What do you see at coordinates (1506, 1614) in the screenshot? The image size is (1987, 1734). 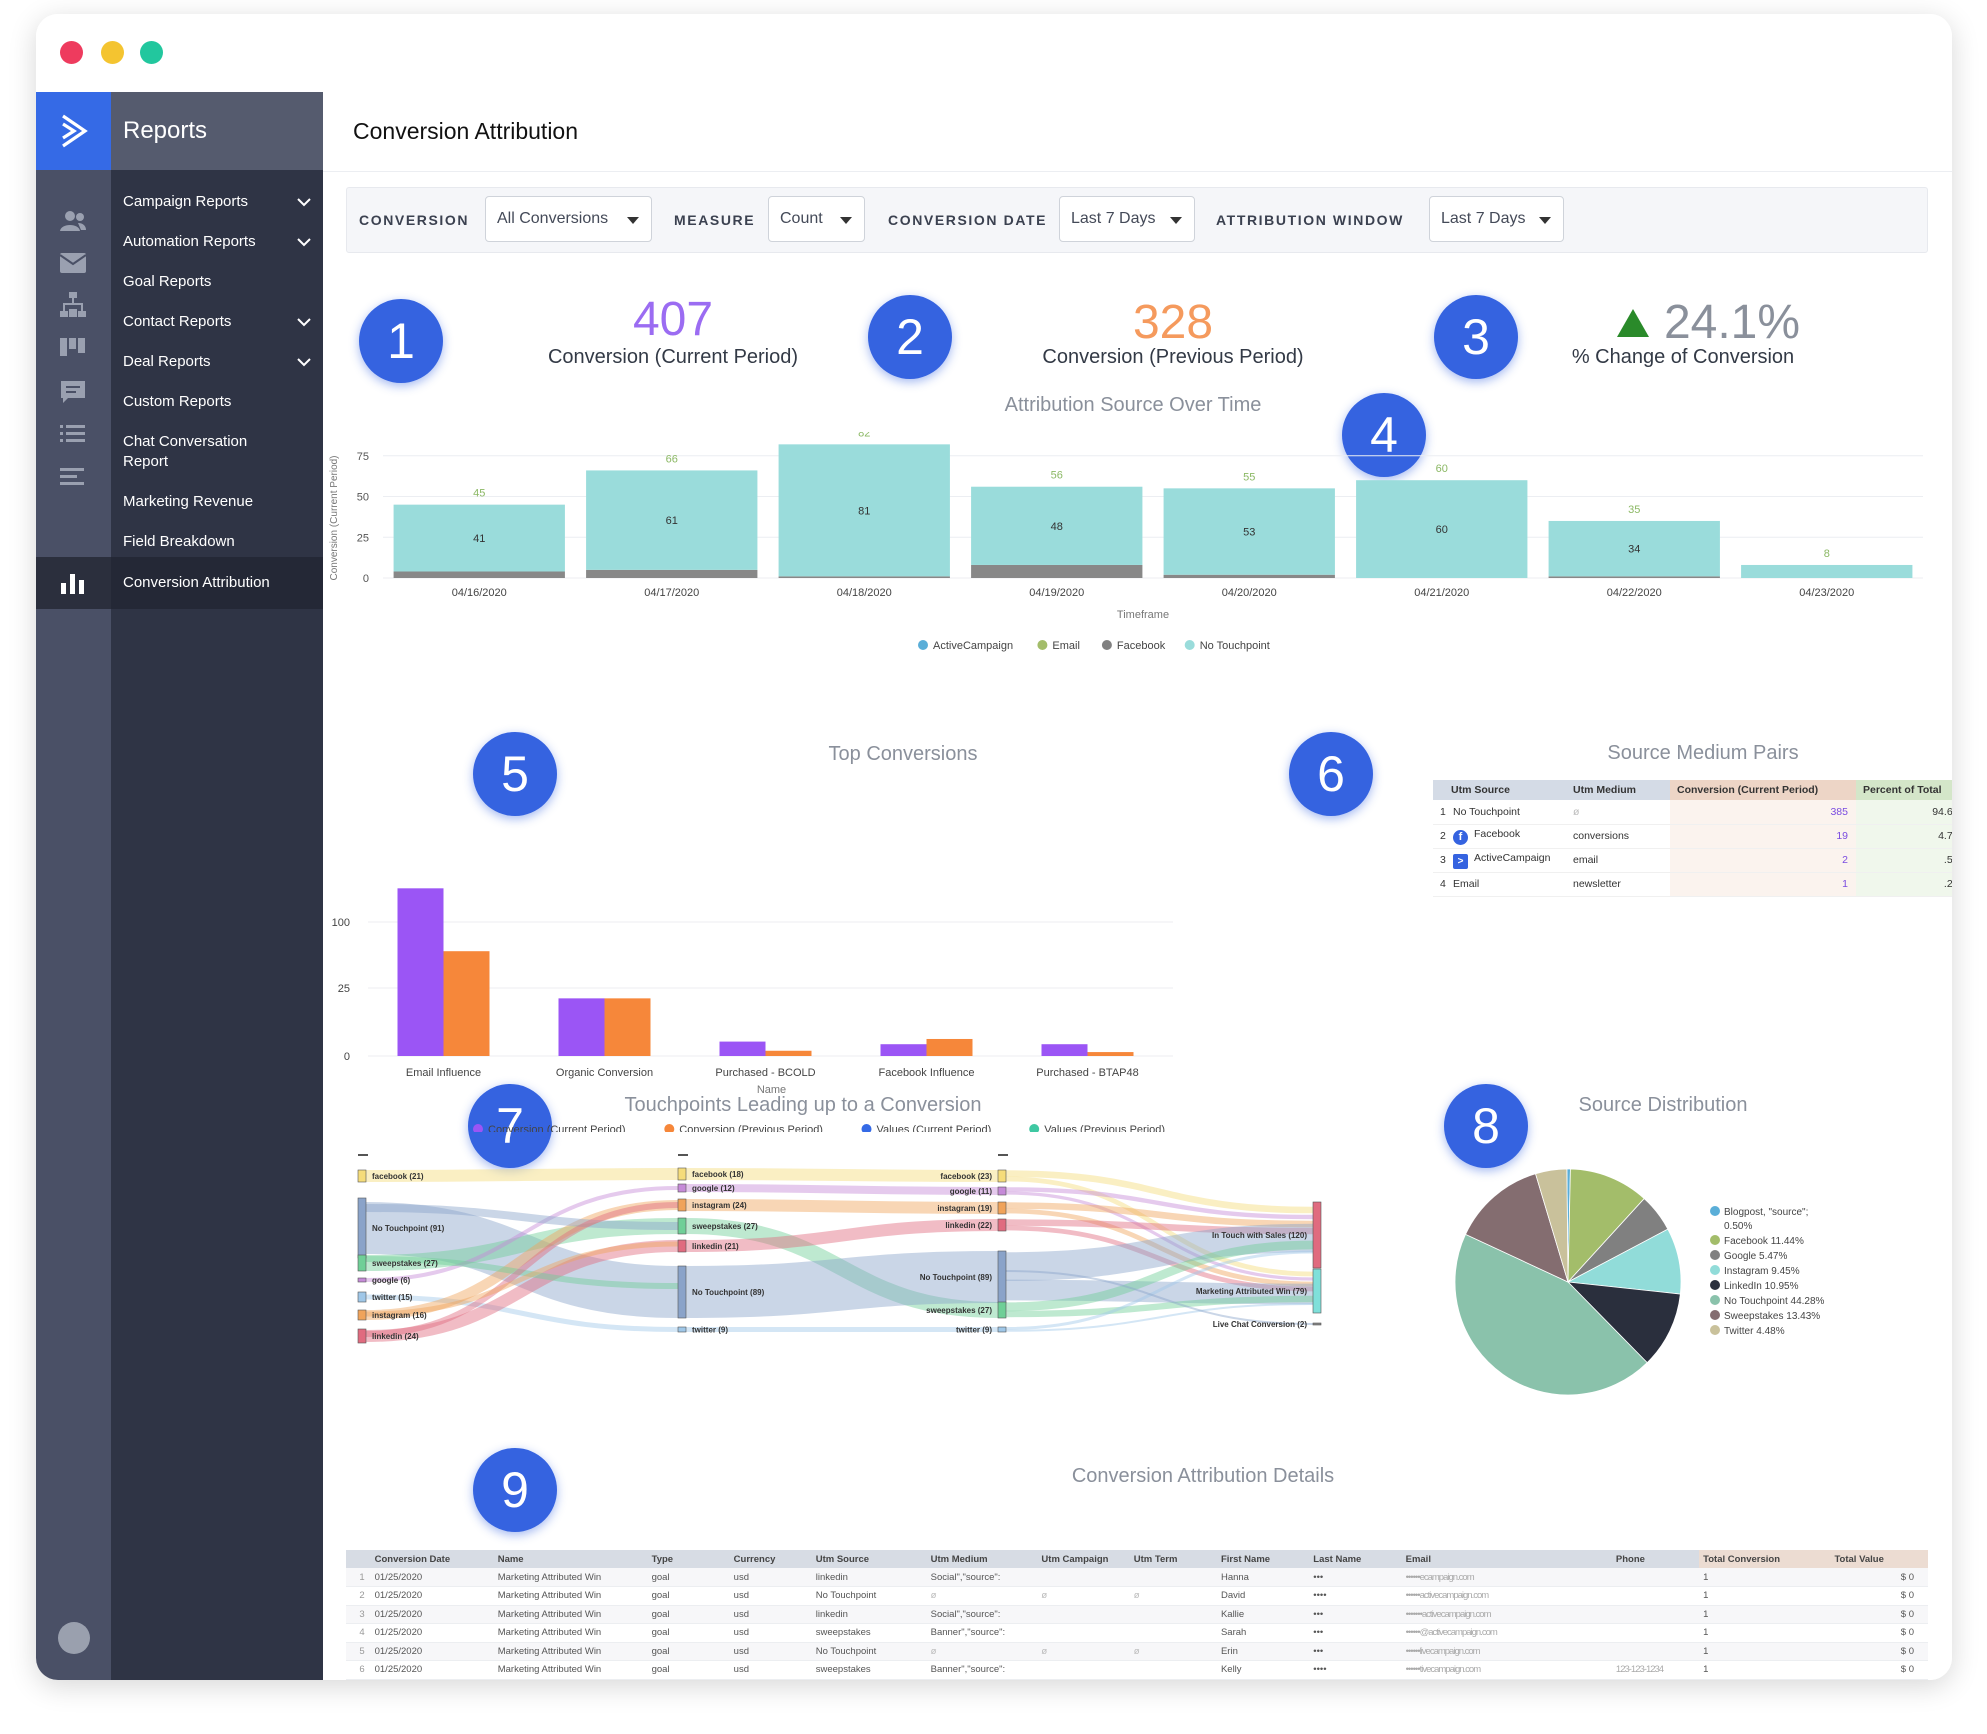 I see `table-cell: •••••••activecampaign.com` at bounding box center [1506, 1614].